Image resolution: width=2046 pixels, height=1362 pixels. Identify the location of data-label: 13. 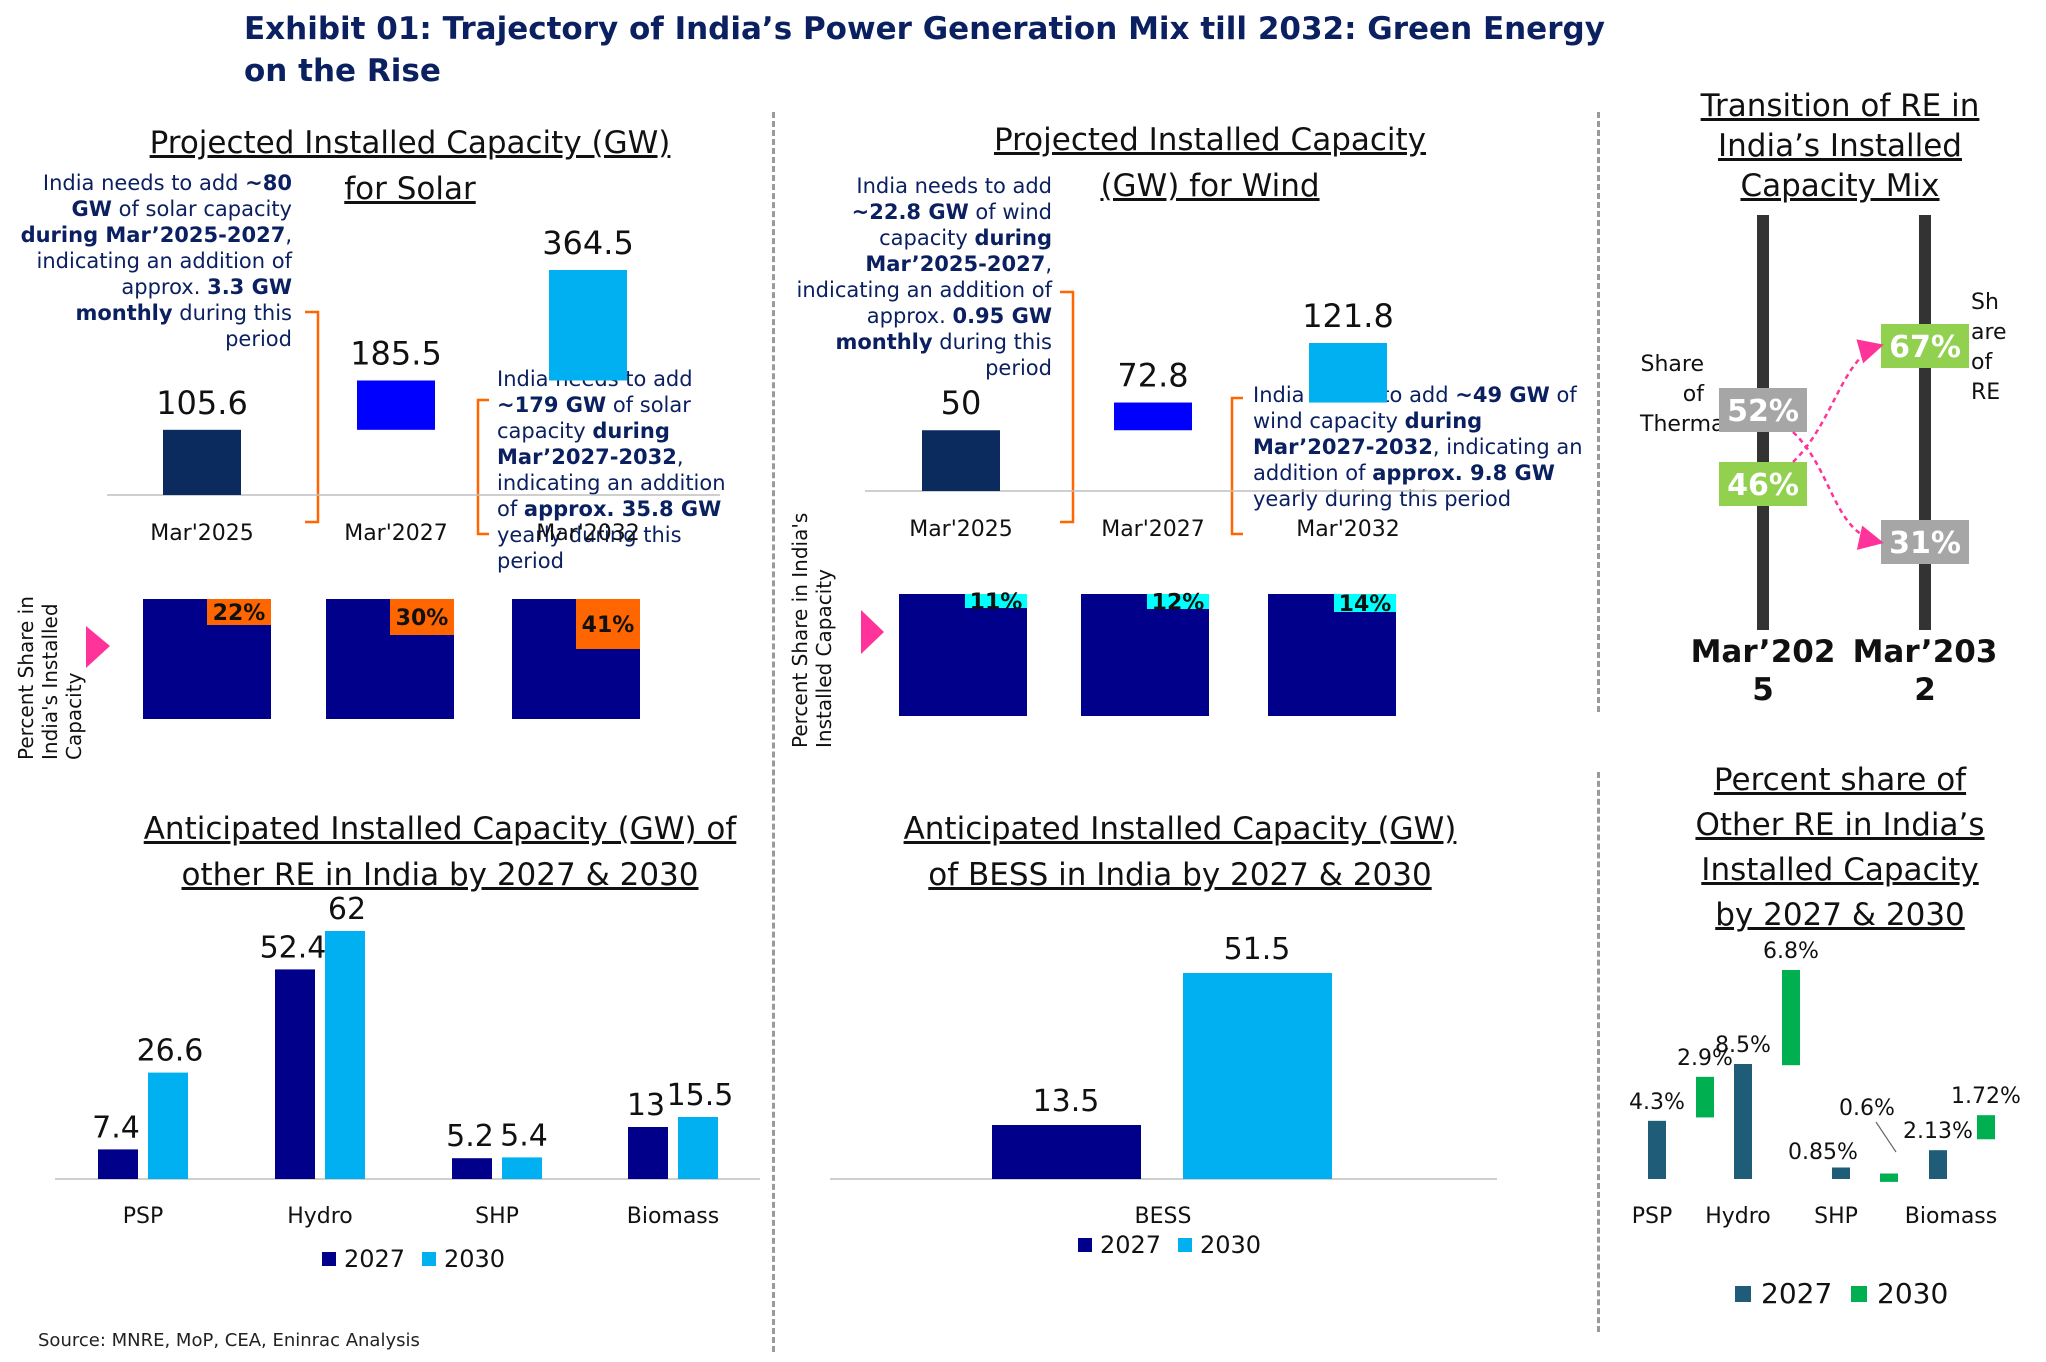
(646, 1105).